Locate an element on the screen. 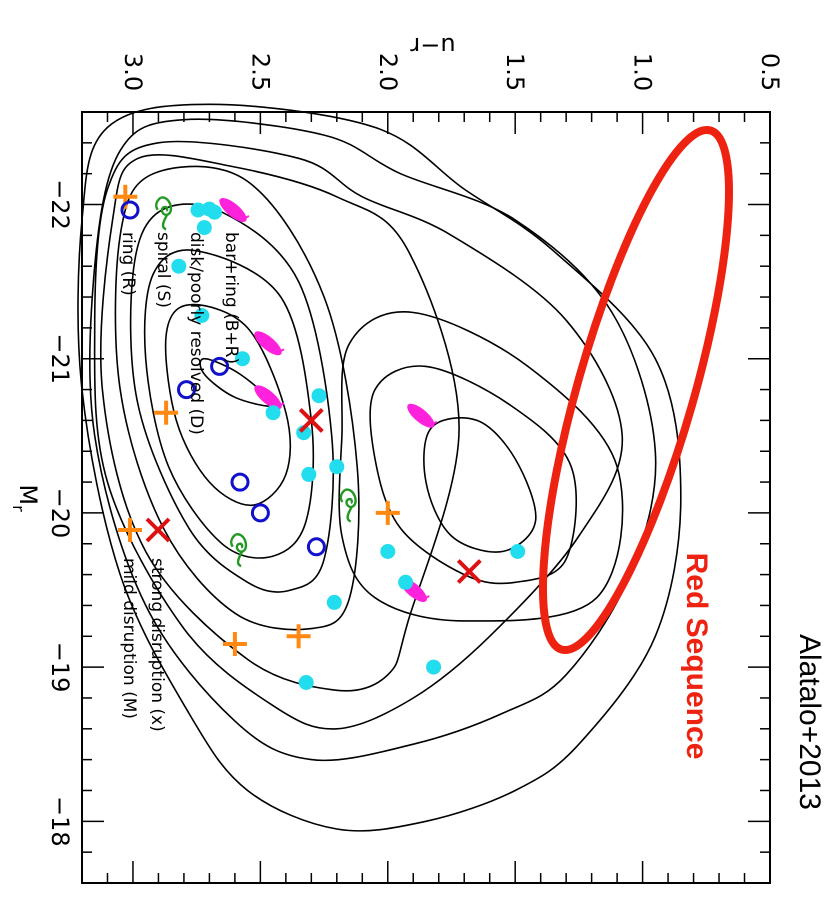  legend-label-disk: disk/poorly resolved (D) is located at coordinates (196, 333).